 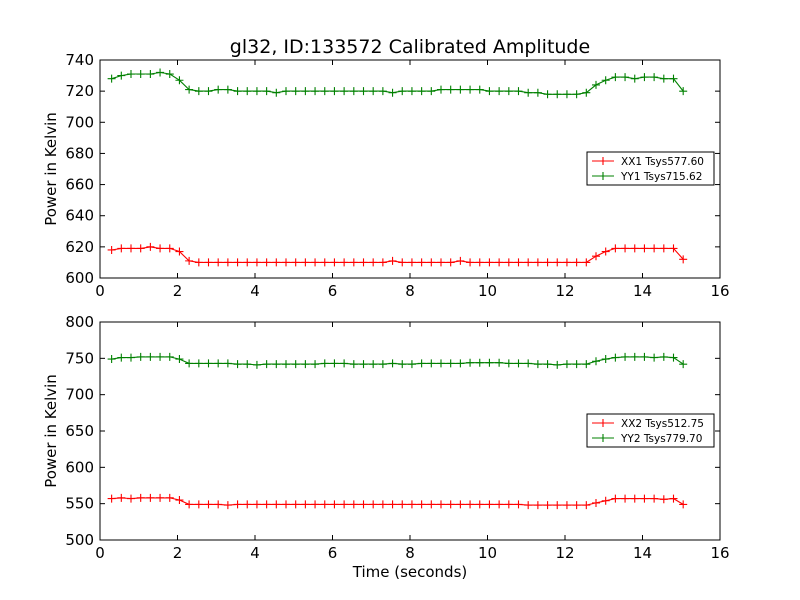 I want to click on x-tick-label: 6, so click(x=333, y=291).